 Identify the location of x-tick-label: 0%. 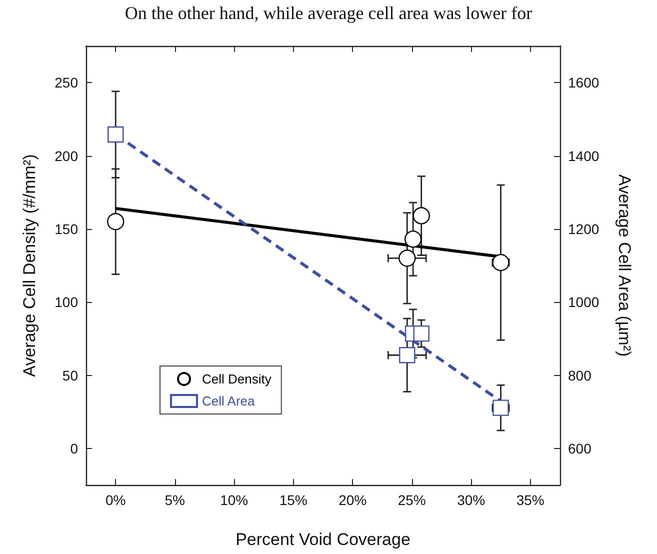
(116, 500).